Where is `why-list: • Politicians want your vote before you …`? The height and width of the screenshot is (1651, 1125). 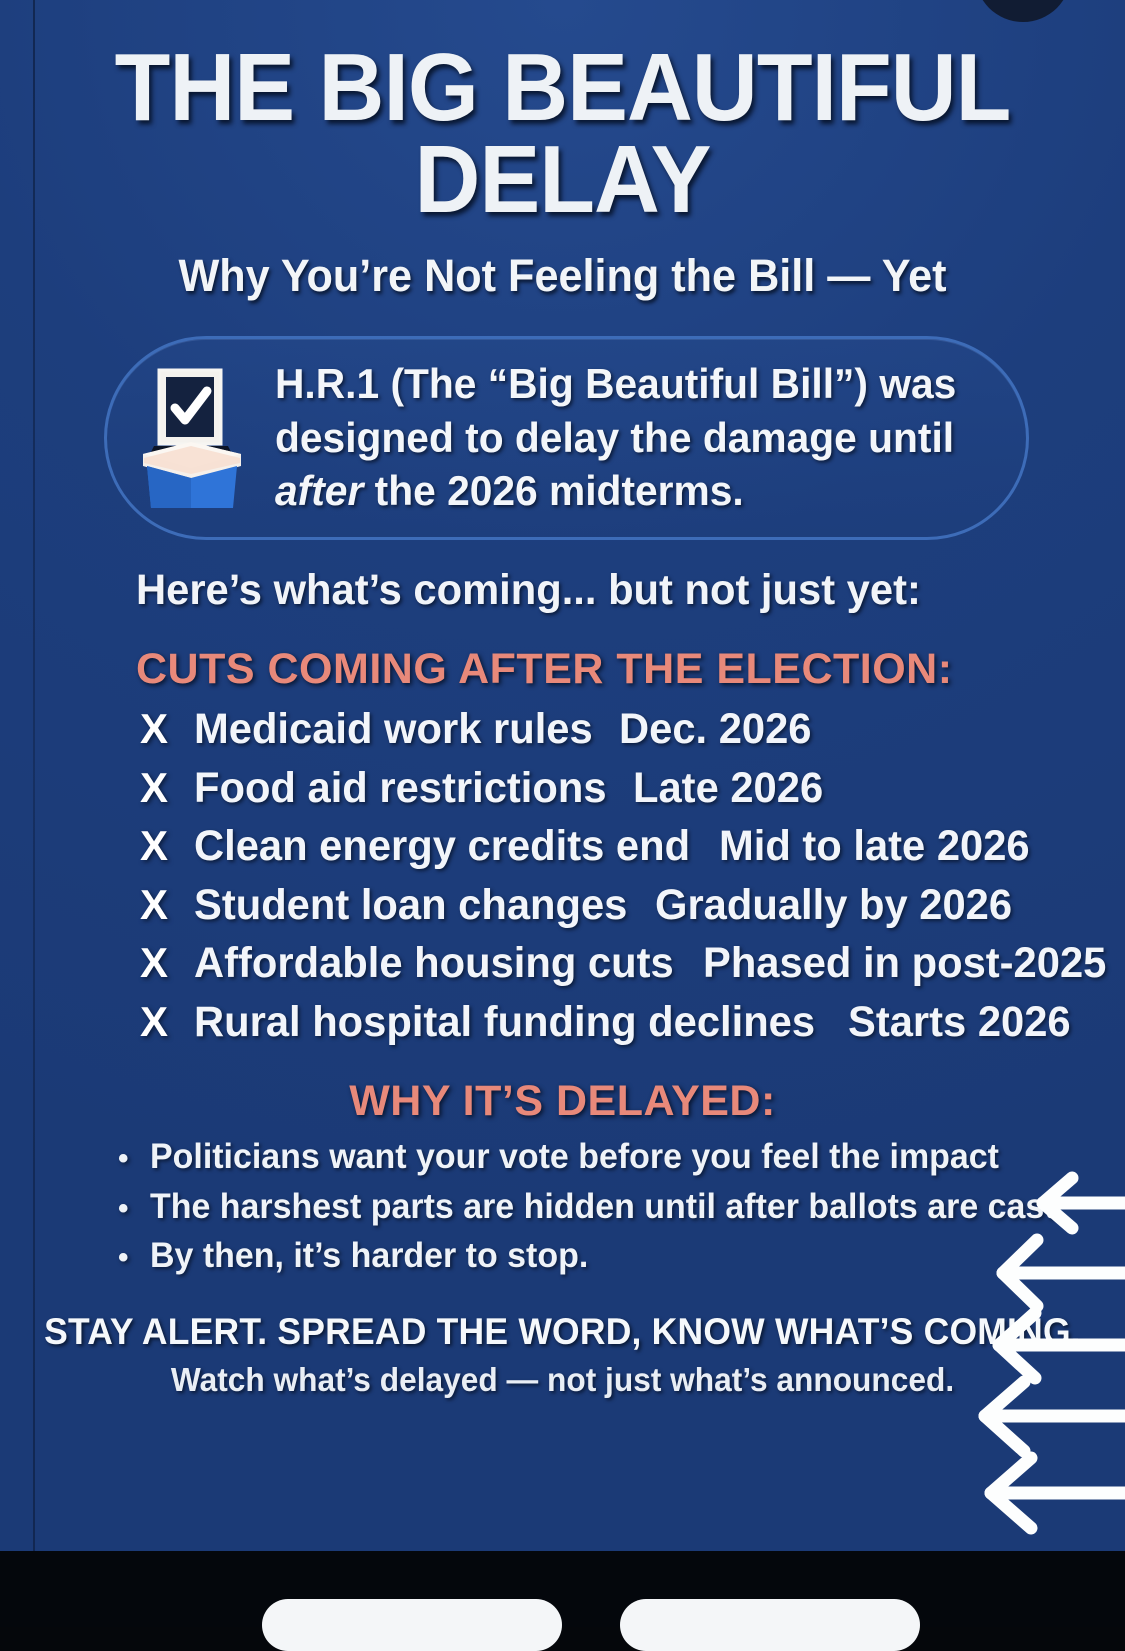
why-list: • Politicians want your vote before you … is located at coordinates (621, 1206).